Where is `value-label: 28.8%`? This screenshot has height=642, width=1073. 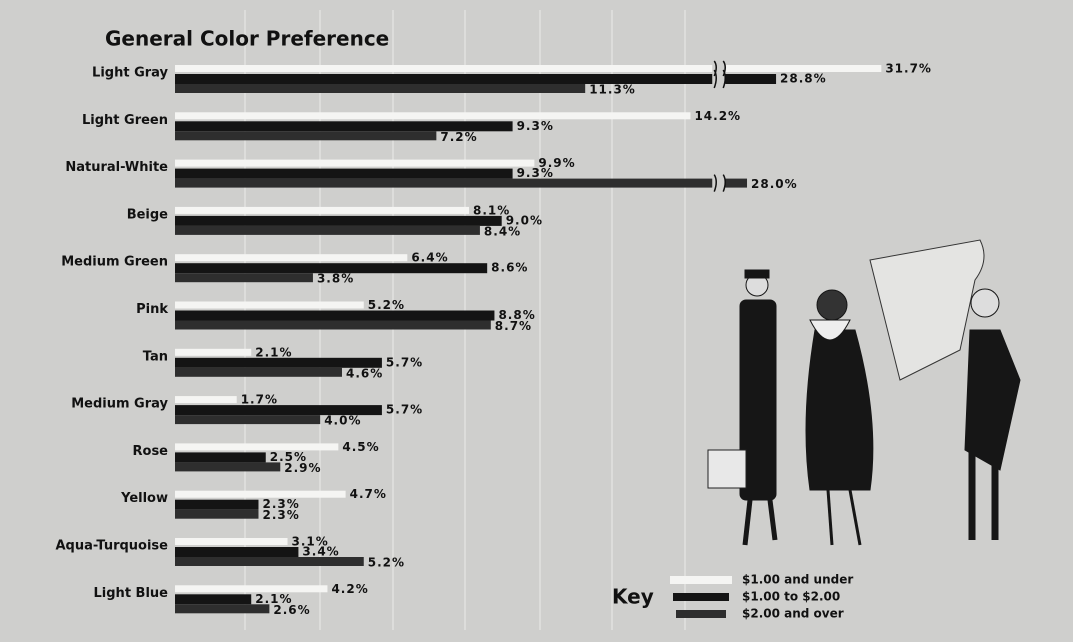 value-label: 28.8% is located at coordinates (803, 79).